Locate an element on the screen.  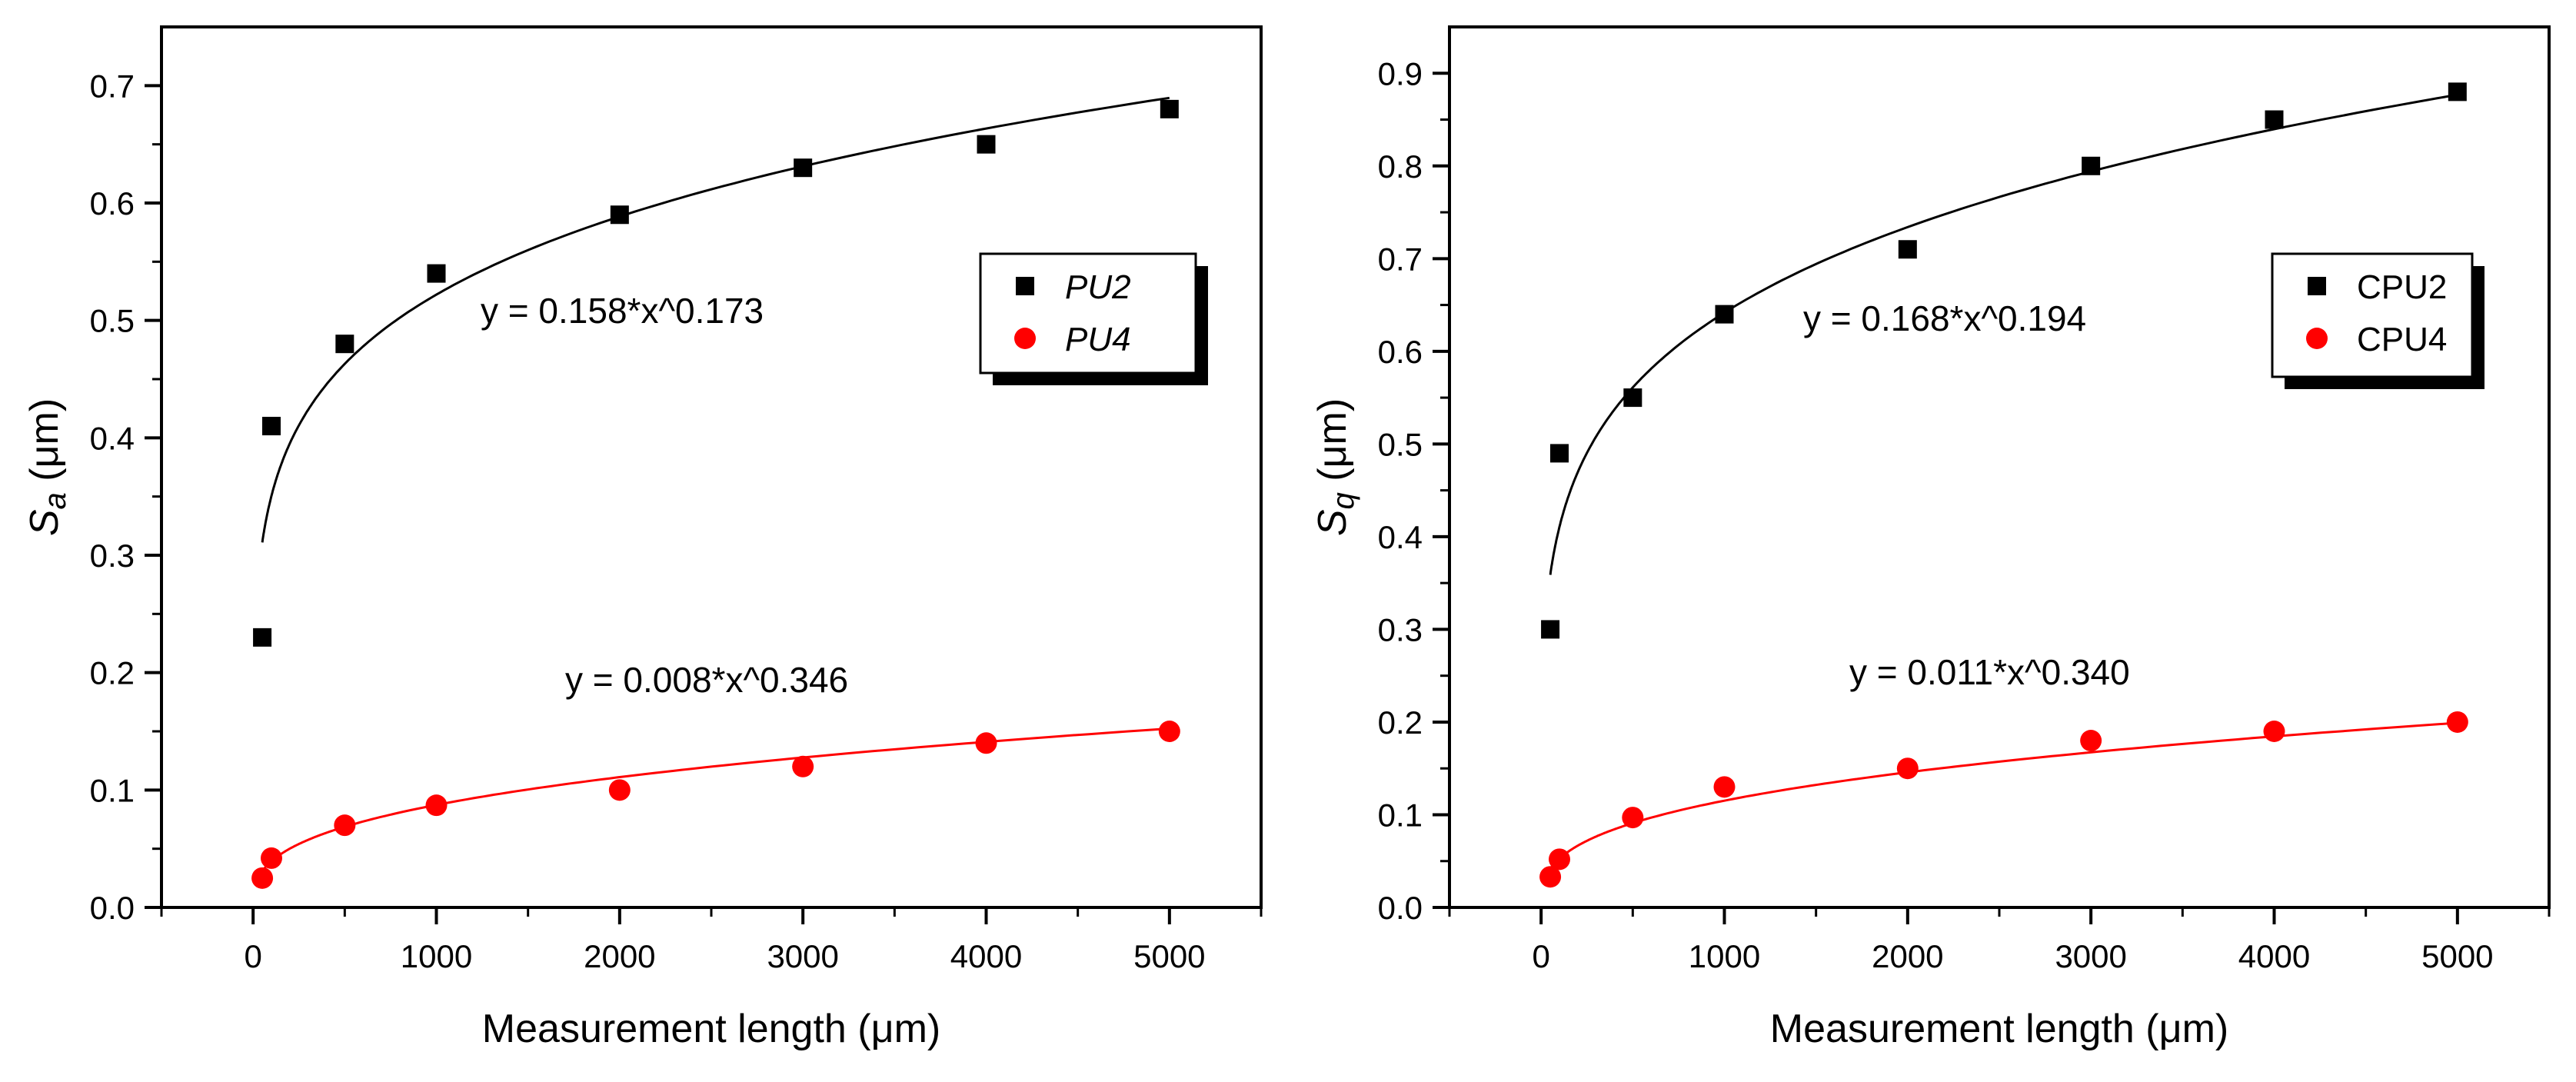
legend-label-pu2: PU2 is located at coordinates (1098, 287).